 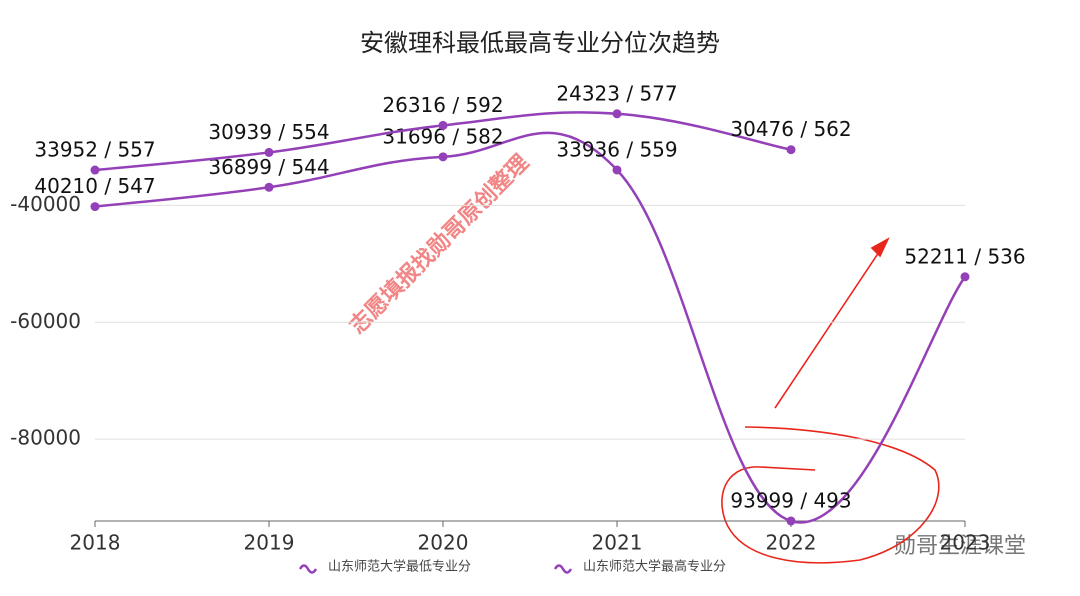 I want to click on watermark: 志愿填报找勋哥原创整理, so click(x=440, y=245).